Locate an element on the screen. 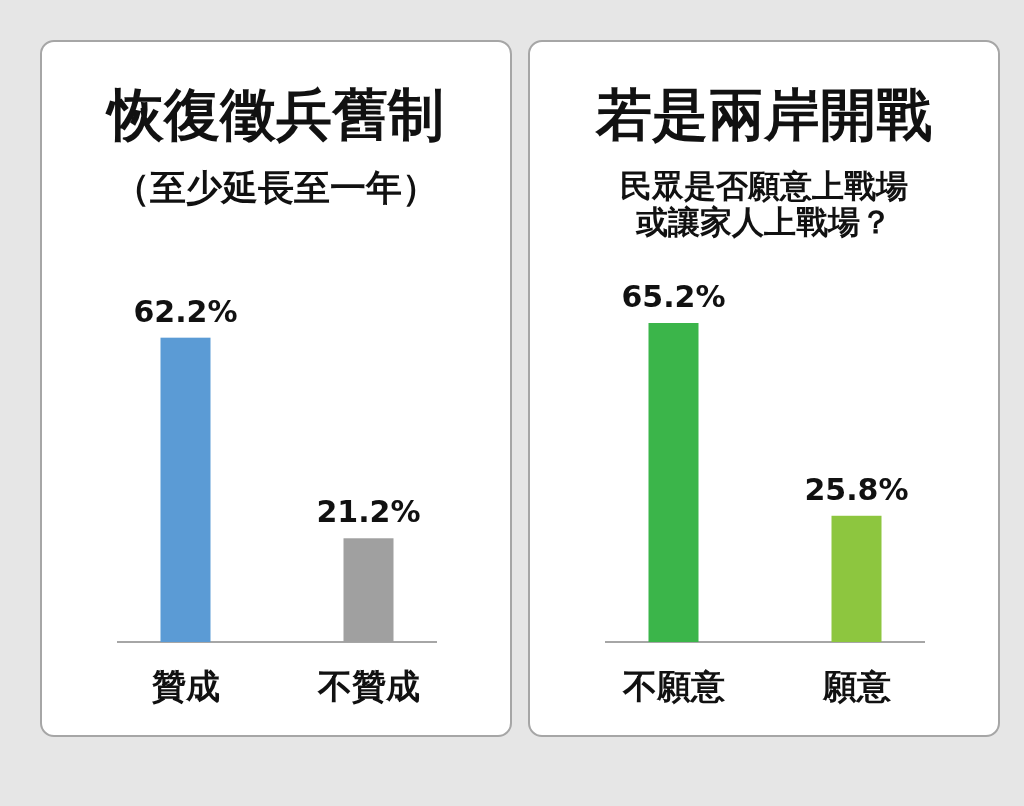  chart-title: 恢復徵兵舊制 is located at coordinates (274, 115).